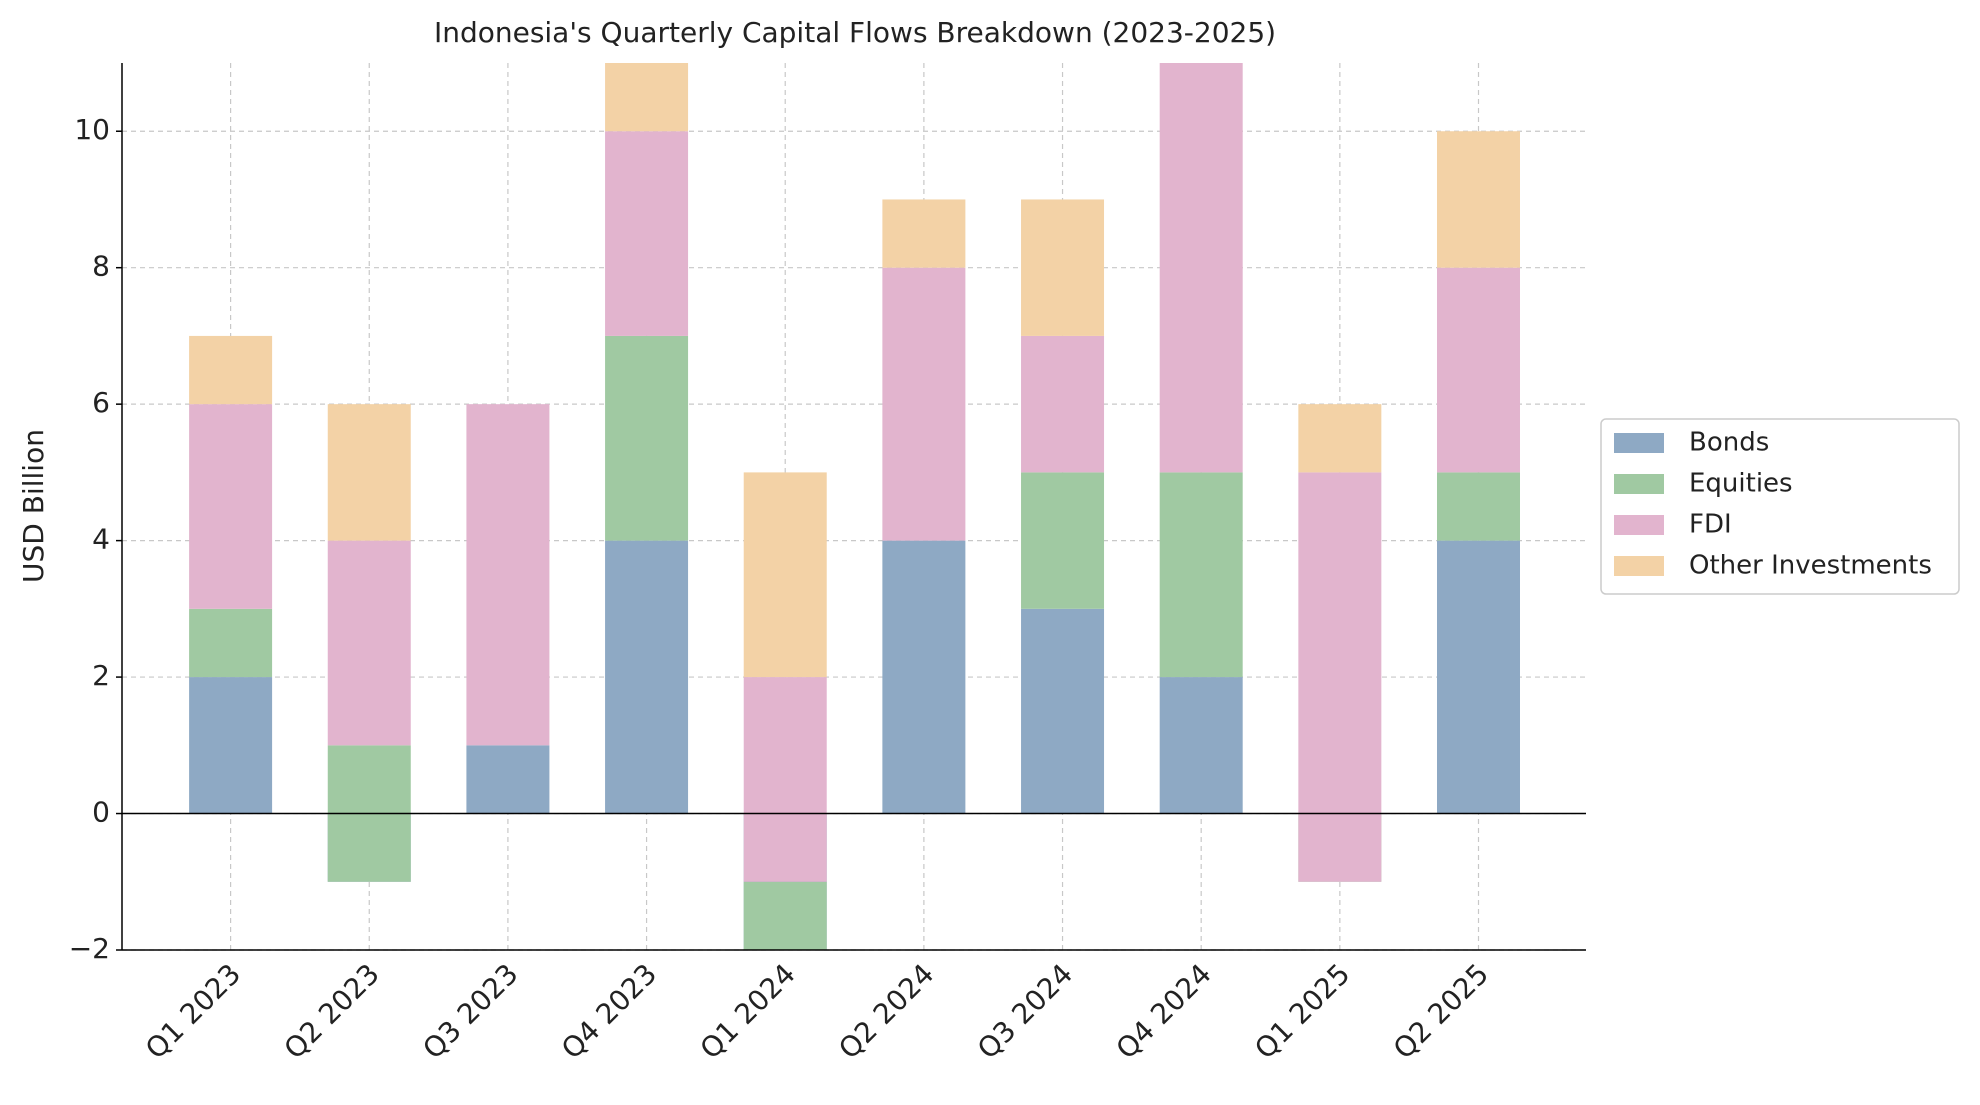  I want to click on y-tick-label: 0, so click(101, 812).